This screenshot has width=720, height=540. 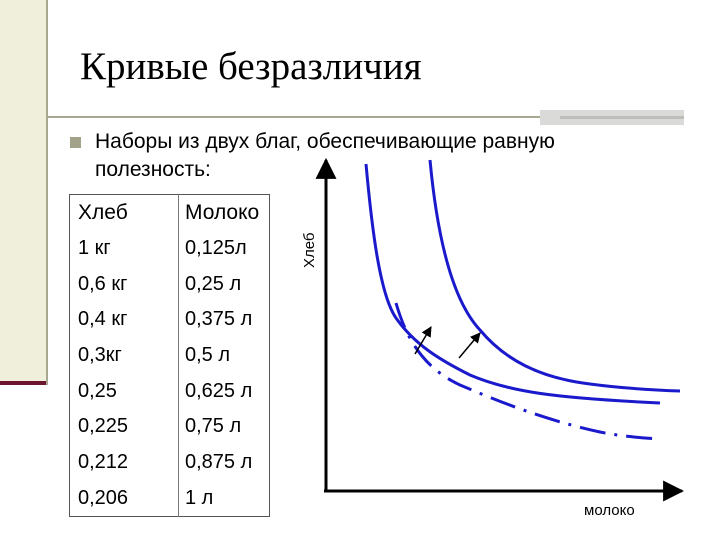 I want to click on cell-milk: 1 л, so click(x=199, y=497).